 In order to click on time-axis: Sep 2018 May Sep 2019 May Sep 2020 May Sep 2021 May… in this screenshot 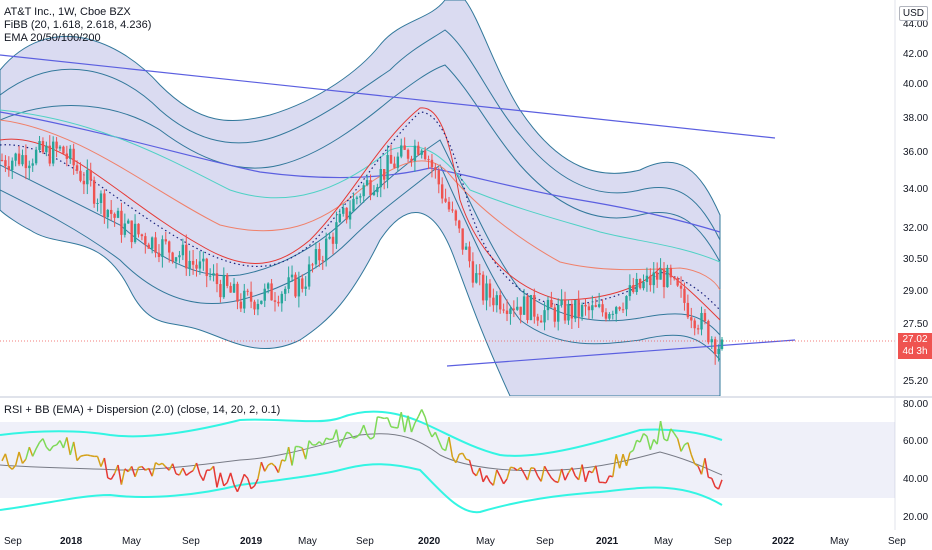, I will do `click(455, 541)`.